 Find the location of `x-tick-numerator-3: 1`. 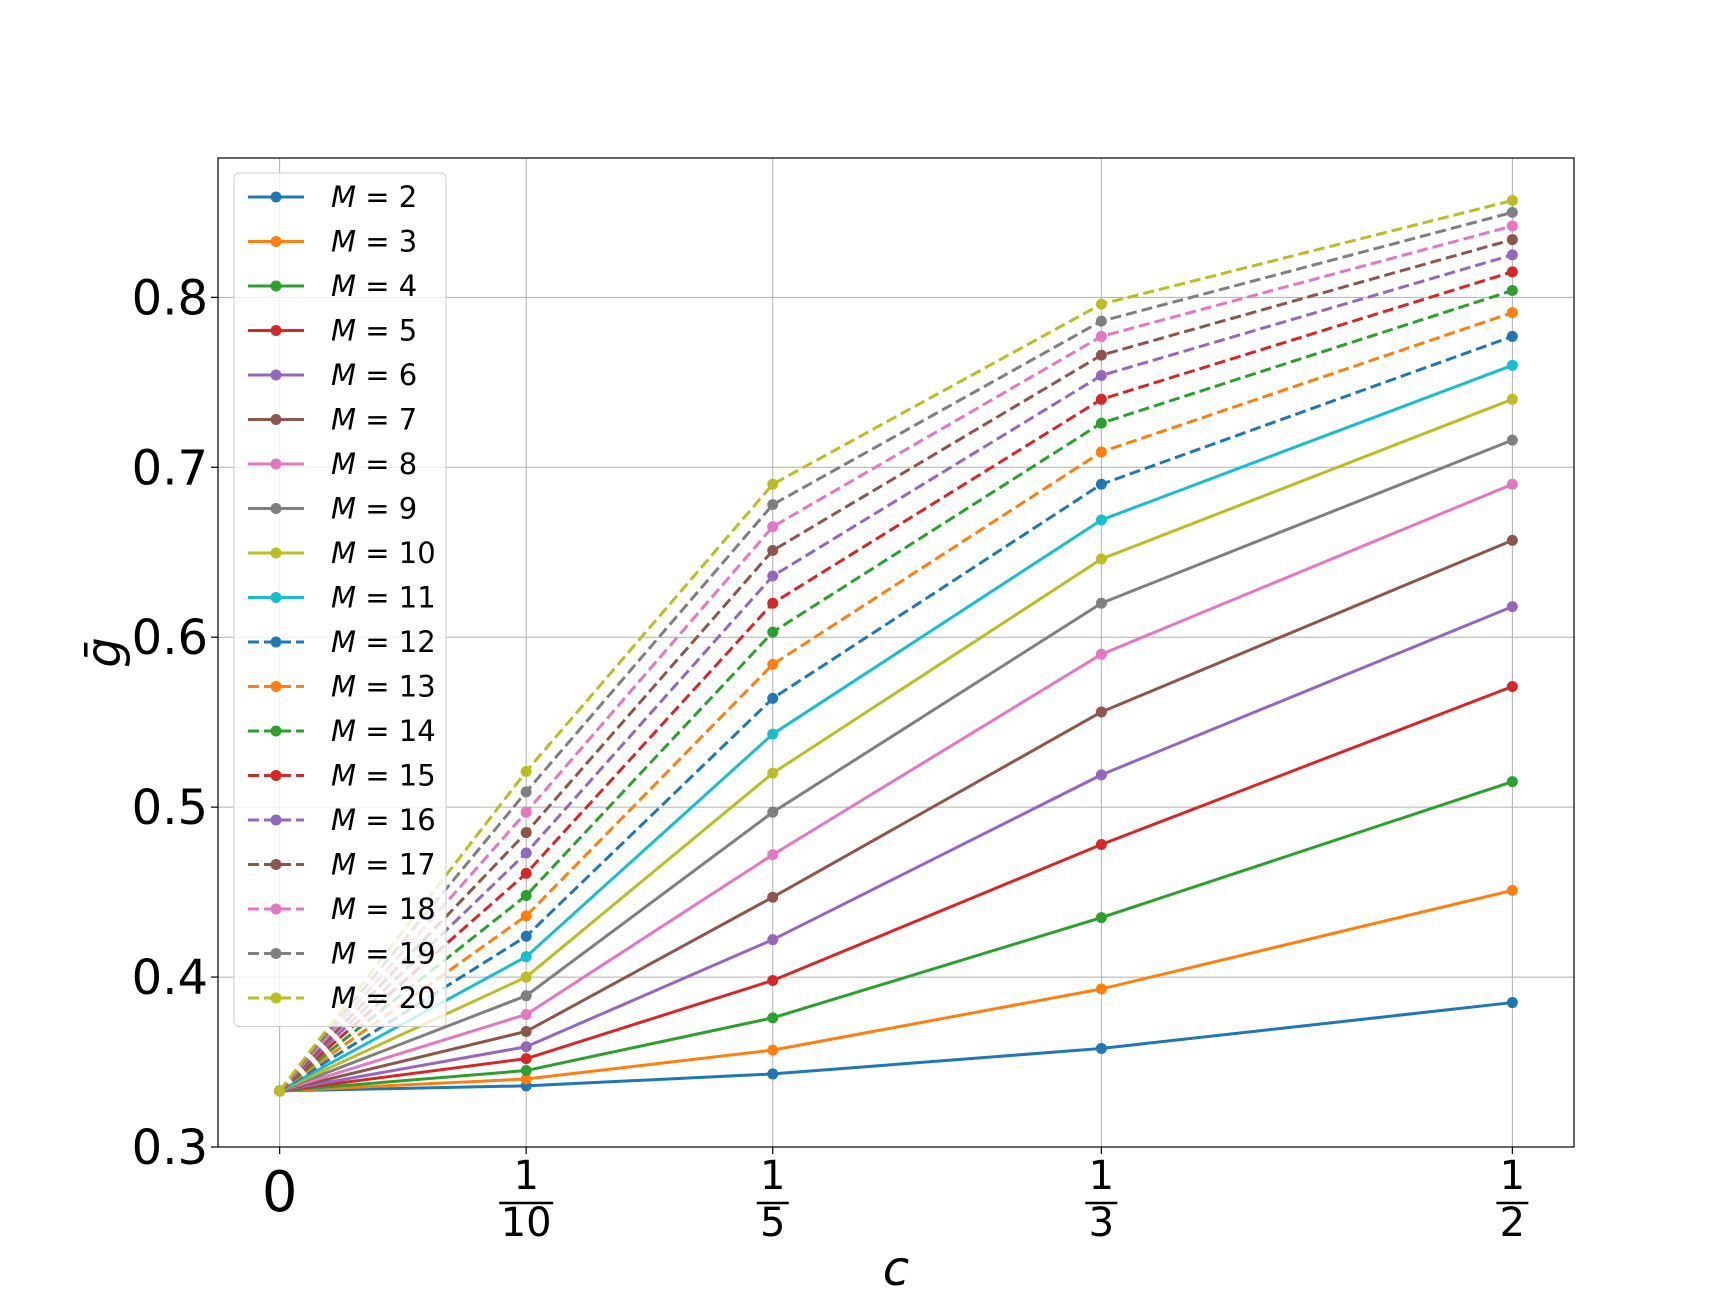

x-tick-numerator-3: 1 is located at coordinates (1101, 1176).